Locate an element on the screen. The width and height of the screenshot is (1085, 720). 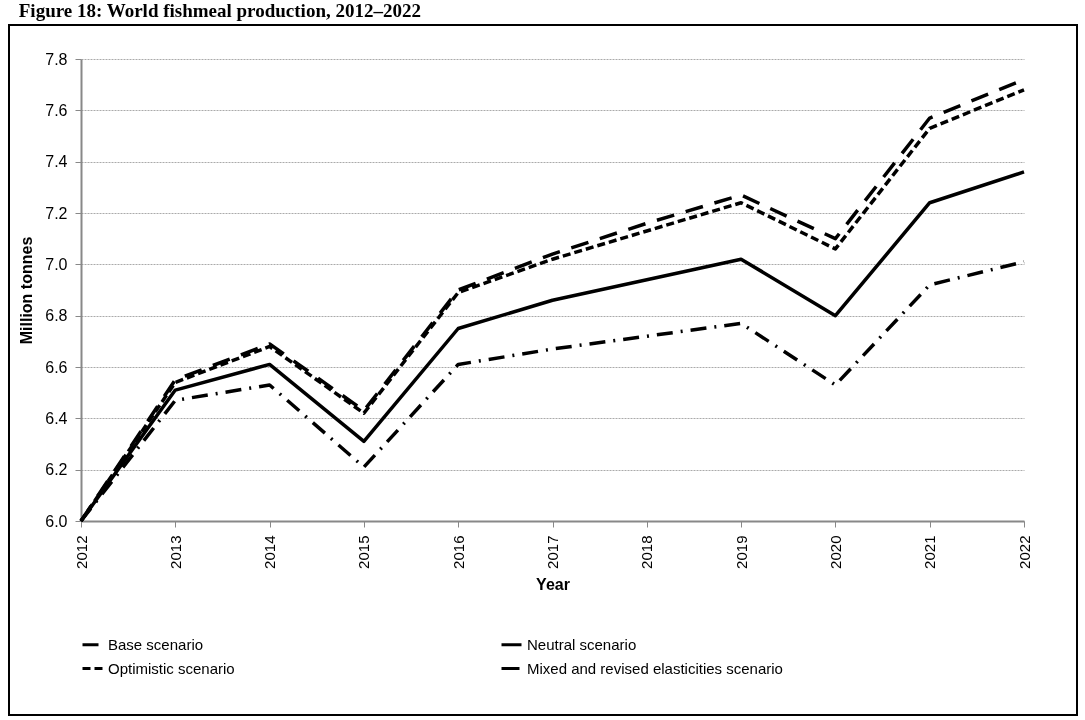
x-tick-label: 2019 is located at coordinates (741, 552).